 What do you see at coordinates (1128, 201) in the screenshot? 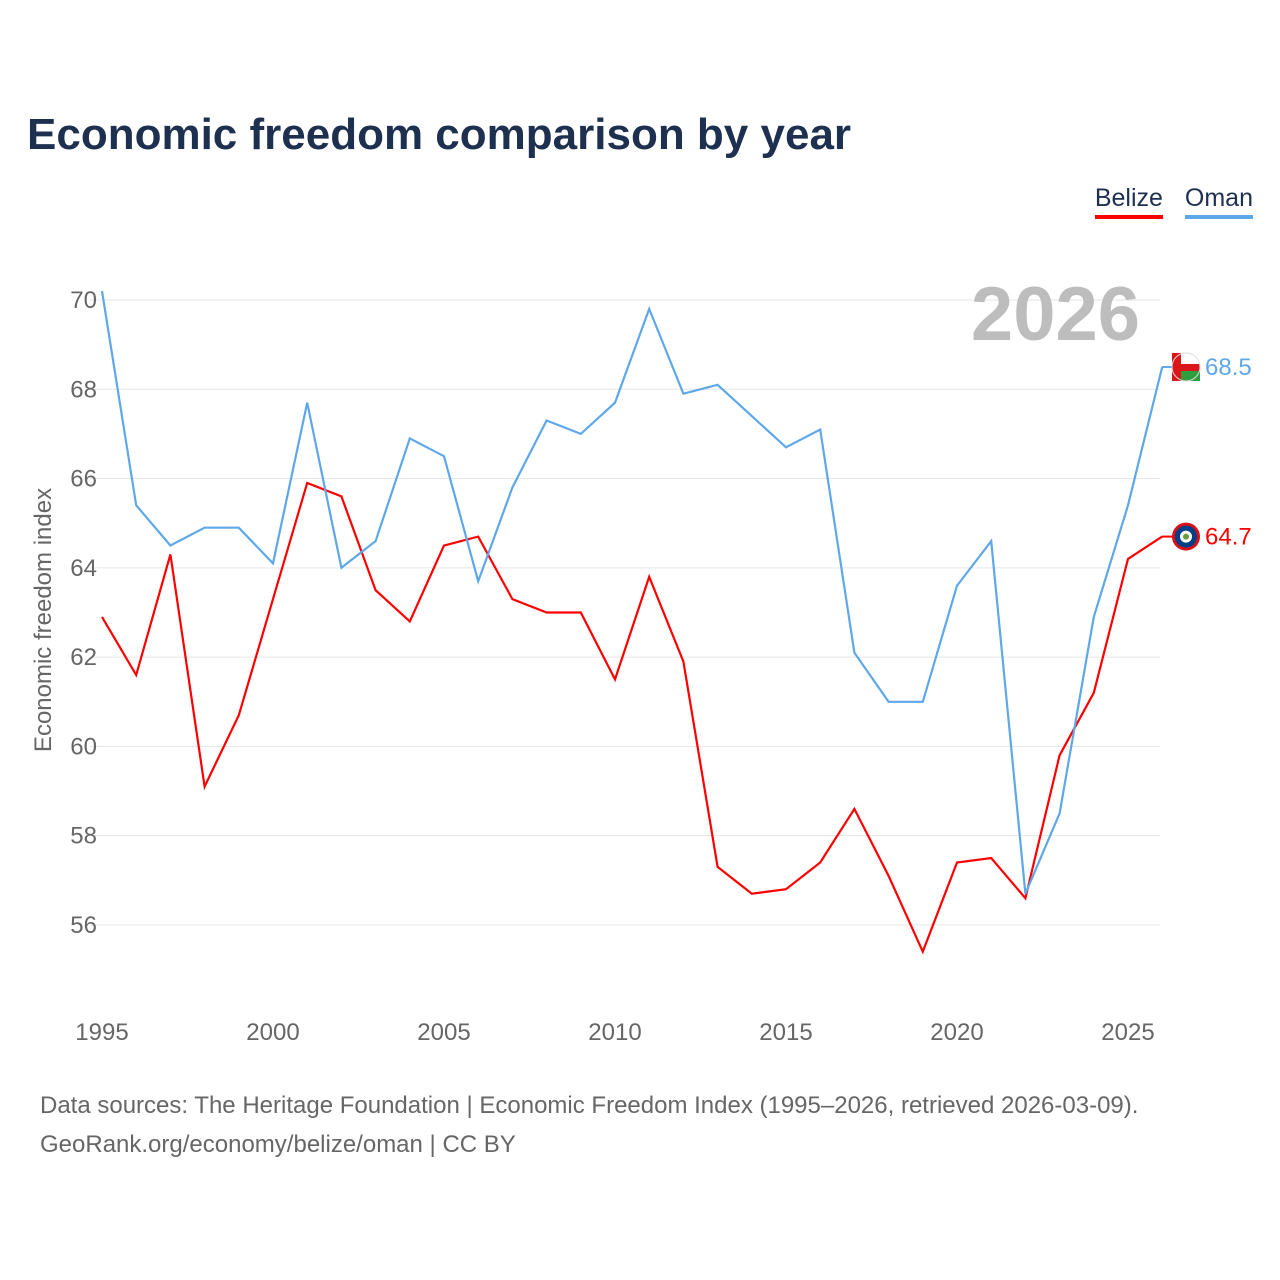
I see `legend-belize: Belize` at bounding box center [1128, 201].